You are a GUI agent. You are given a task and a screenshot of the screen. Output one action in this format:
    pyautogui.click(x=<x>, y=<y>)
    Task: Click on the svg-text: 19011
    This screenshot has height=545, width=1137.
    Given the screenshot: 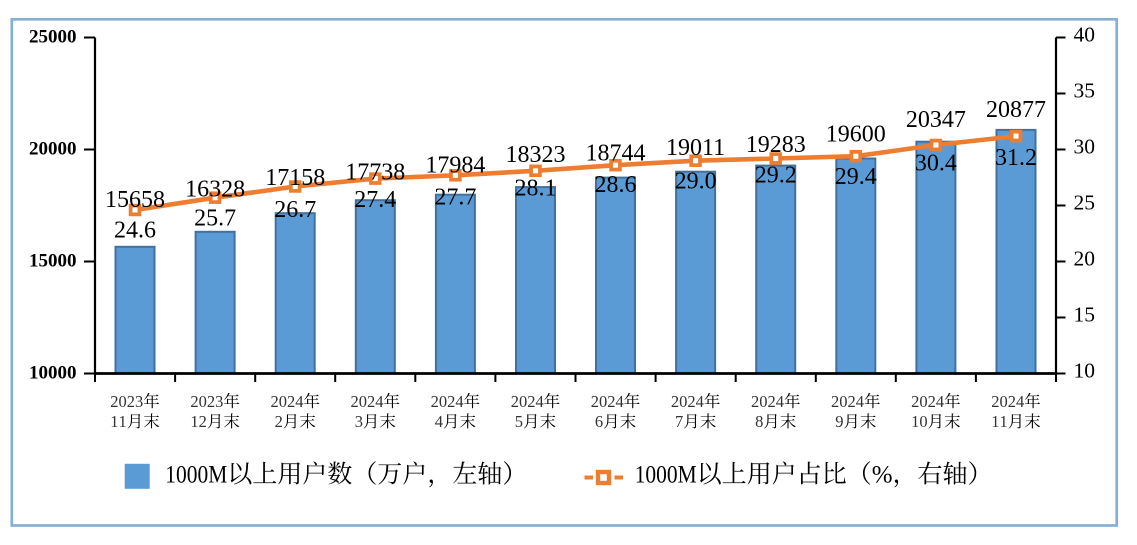 What is the action you would take?
    pyautogui.click(x=695, y=148)
    